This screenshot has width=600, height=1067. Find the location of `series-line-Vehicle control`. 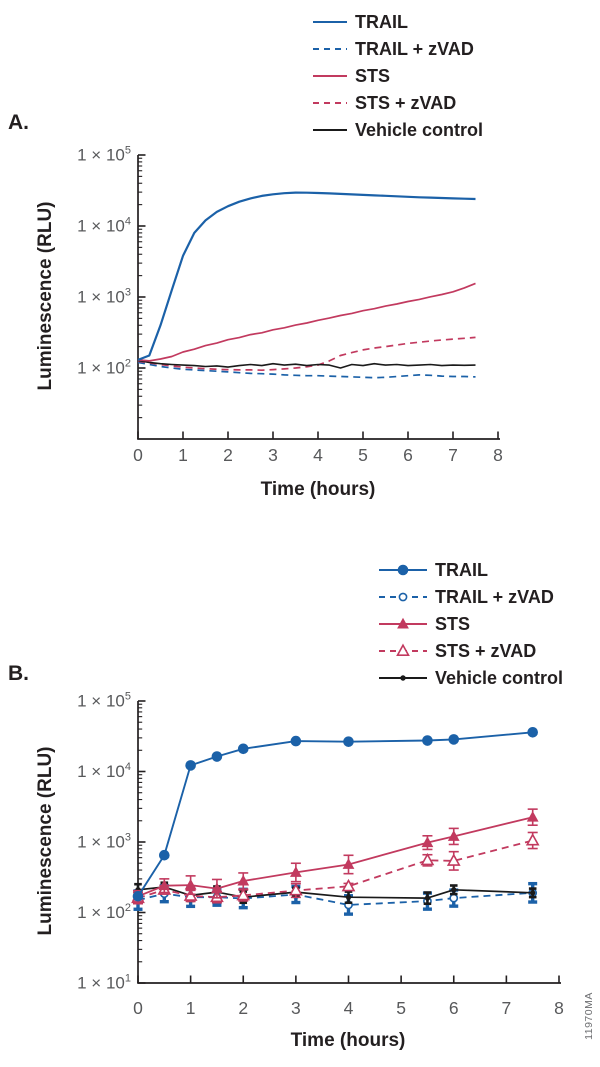

series-line-Vehicle control is located at coordinates (335, 892).